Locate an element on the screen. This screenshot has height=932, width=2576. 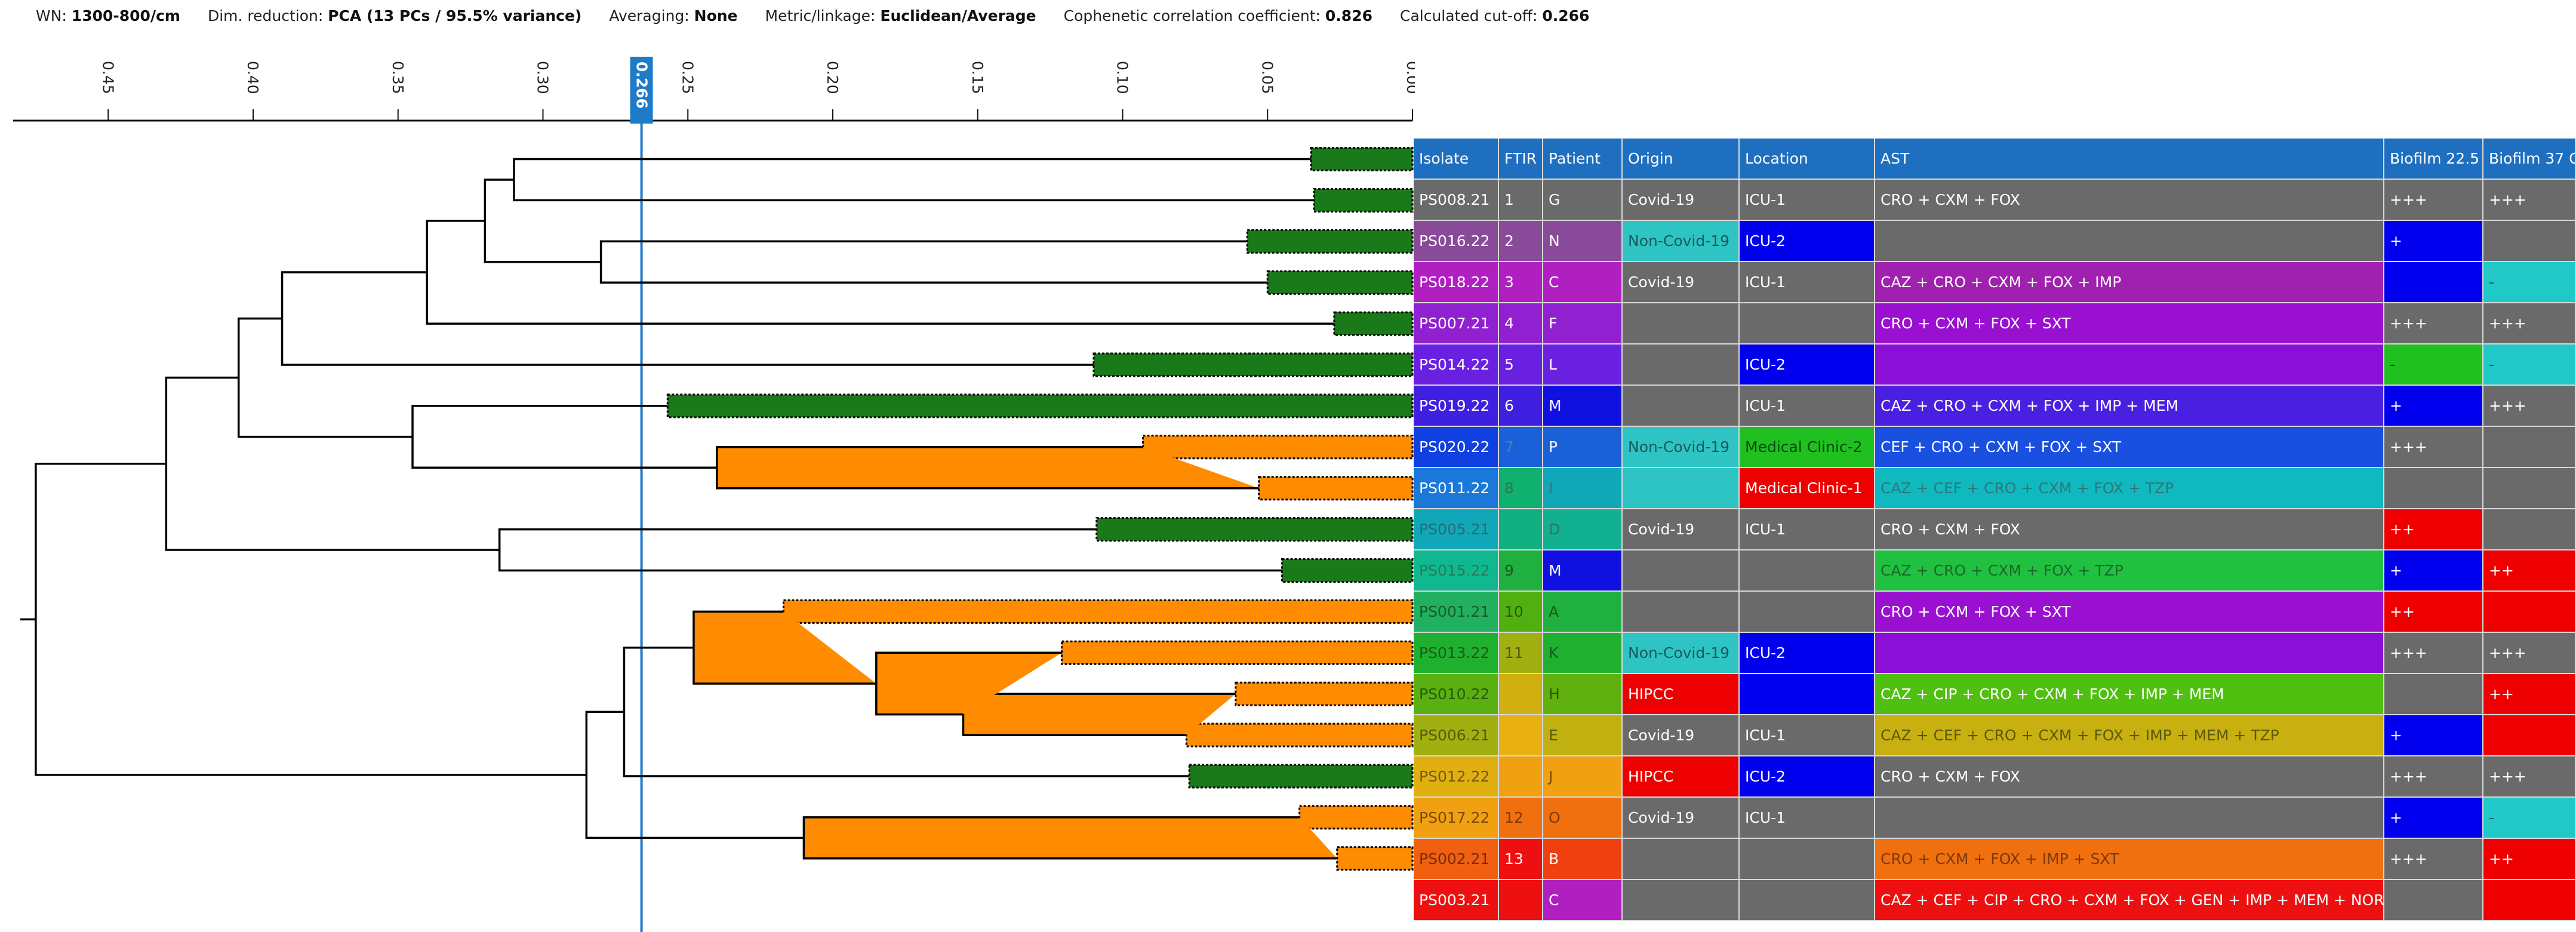
axis-tick-label: 0.30 is located at coordinates (543, 77).